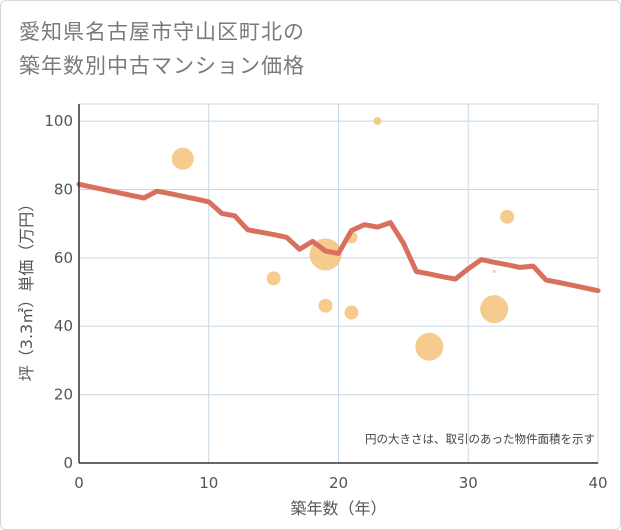  Describe the element at coordinates (68, 463) in the screenshot. I see `y-tick-label: 0` at that location.